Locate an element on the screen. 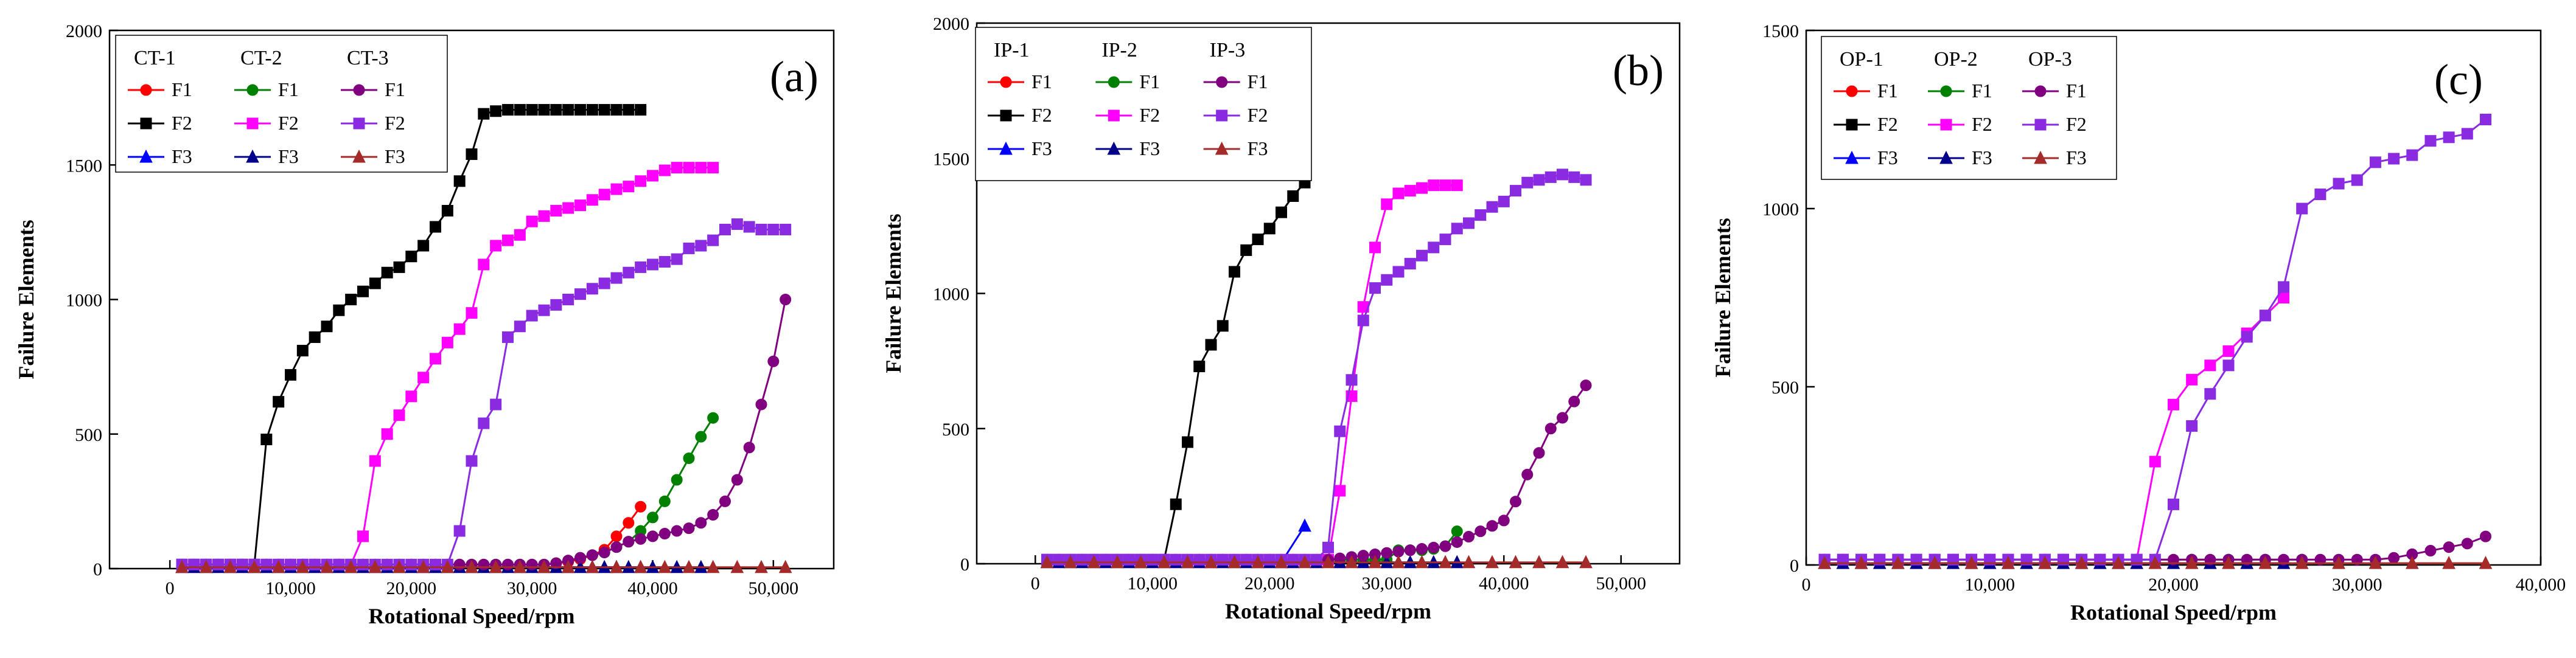 This screenshot has height=658, width=2576. legend-group-title: OP-2 is located at coordinates (1956, 59).